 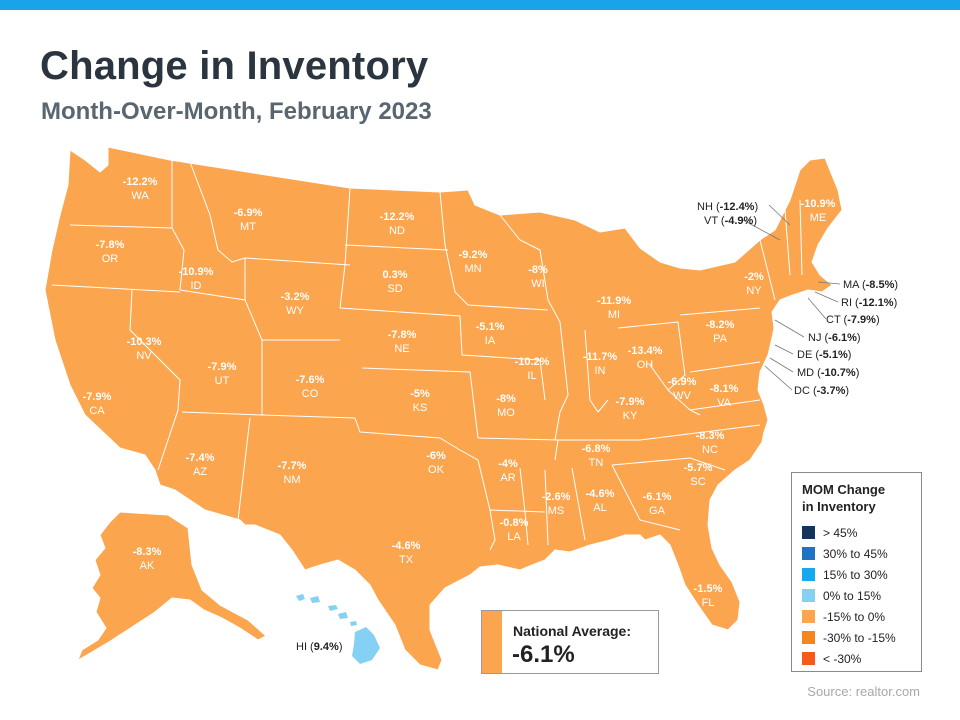 I want to click on state-code-ut: UT, so click(x=222, y=381).